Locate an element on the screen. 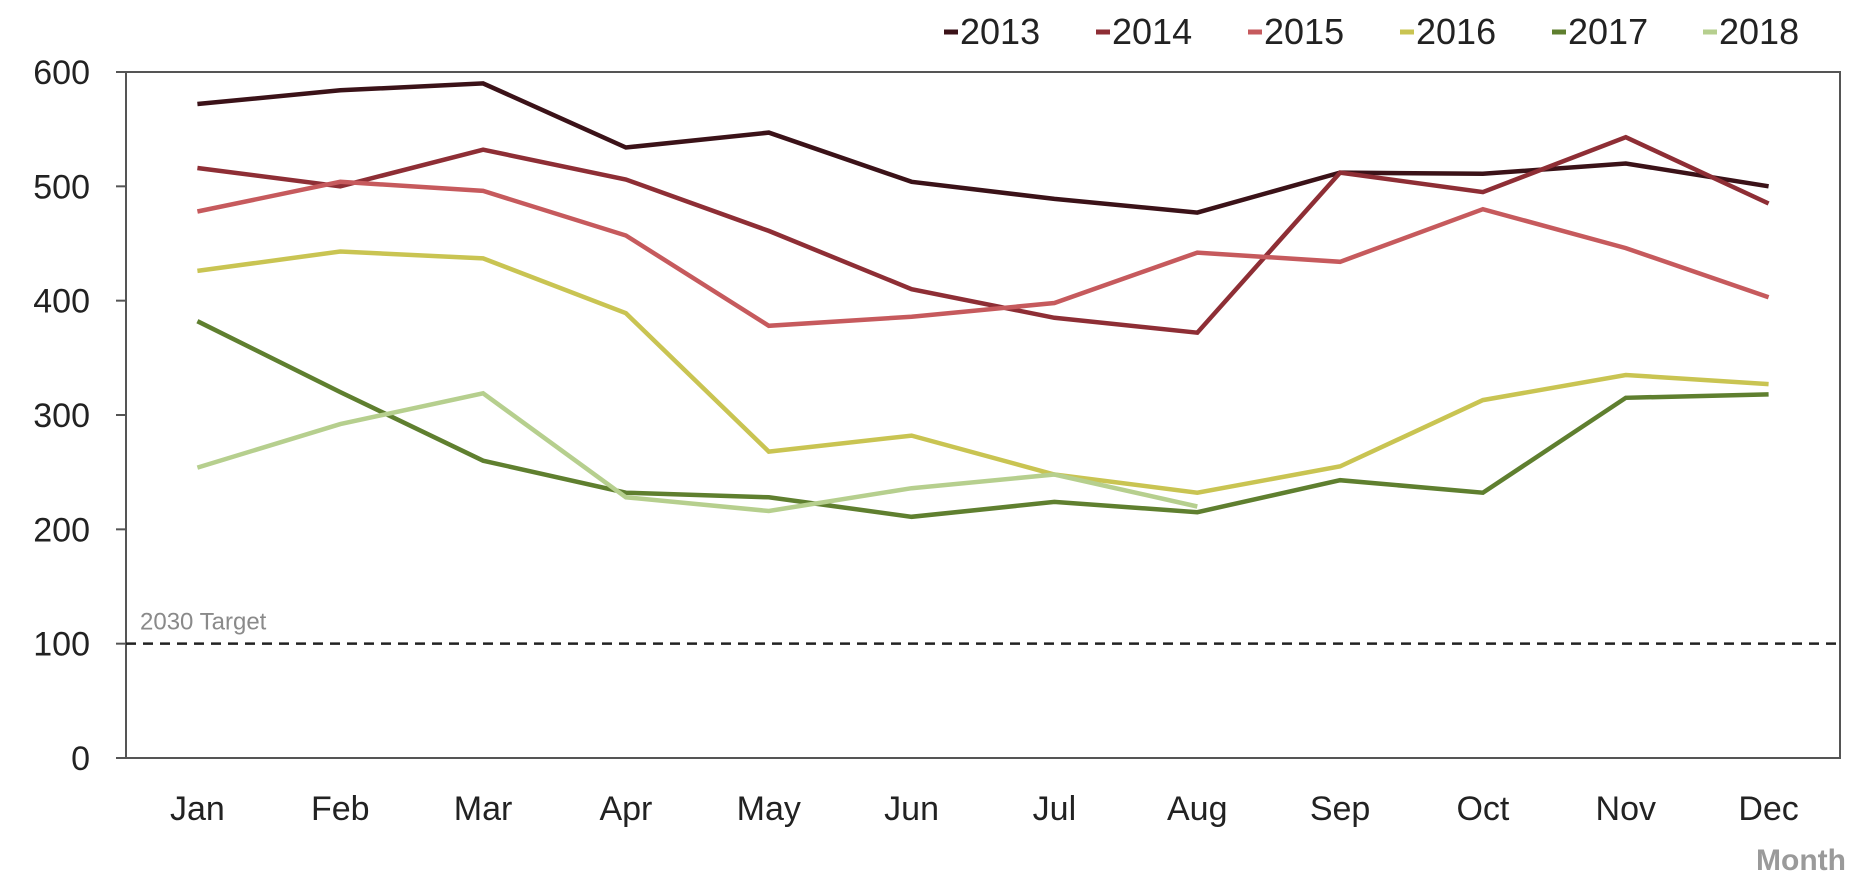  y-tick-label: 500 is located at coordinates (61, 187).